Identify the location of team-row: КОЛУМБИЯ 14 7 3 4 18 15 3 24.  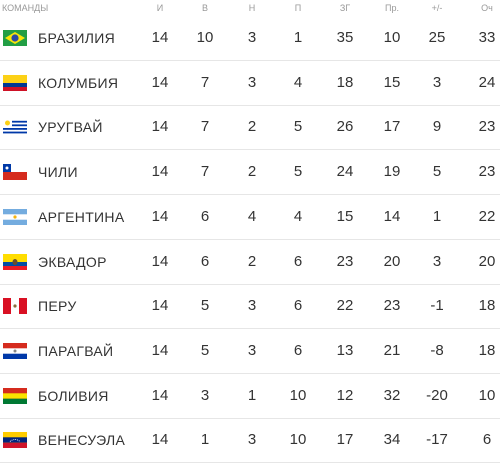
(250, 83).